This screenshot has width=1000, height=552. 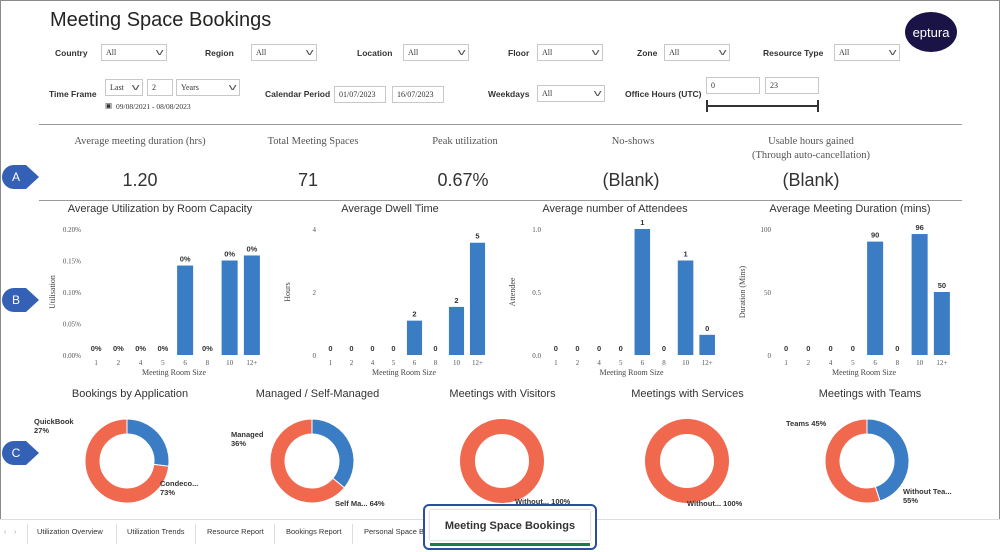 What do you see at coordinates (500, 200) in the screenshot?
I see `divider` at bounding box center [500, 200].